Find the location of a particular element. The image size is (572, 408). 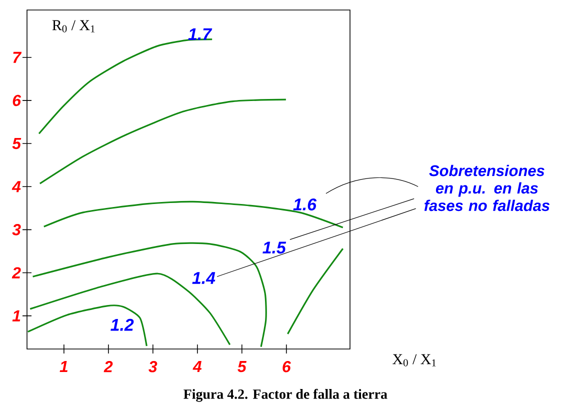

y-tick-label: 5 is located at coordinates (17, 144).